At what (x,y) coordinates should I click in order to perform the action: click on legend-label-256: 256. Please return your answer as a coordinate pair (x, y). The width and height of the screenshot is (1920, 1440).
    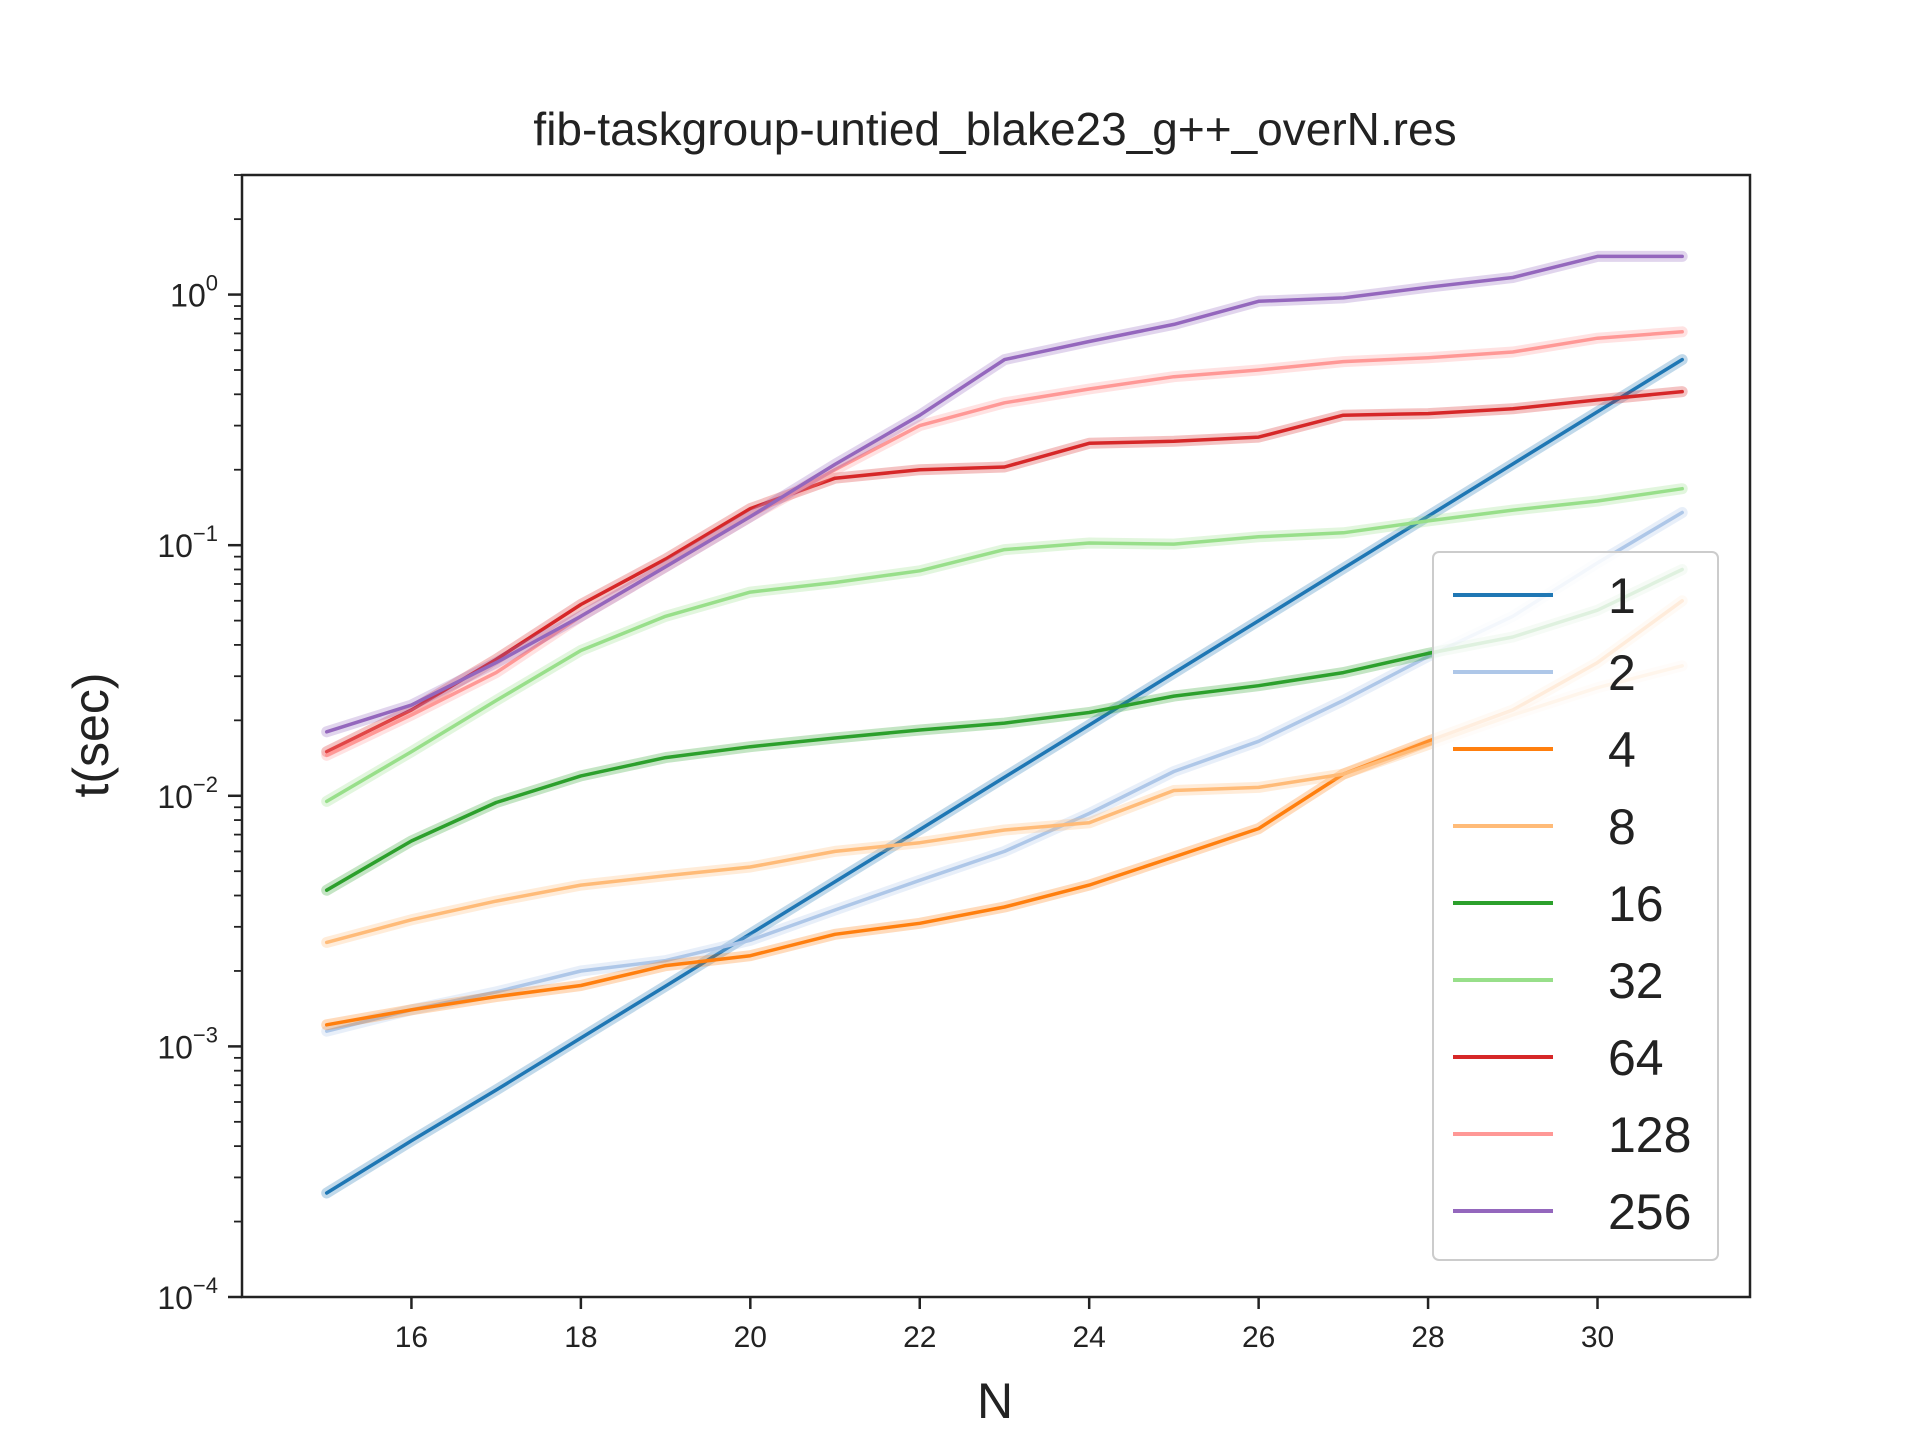
    Looking at the image, I should click on (1649, 1212).